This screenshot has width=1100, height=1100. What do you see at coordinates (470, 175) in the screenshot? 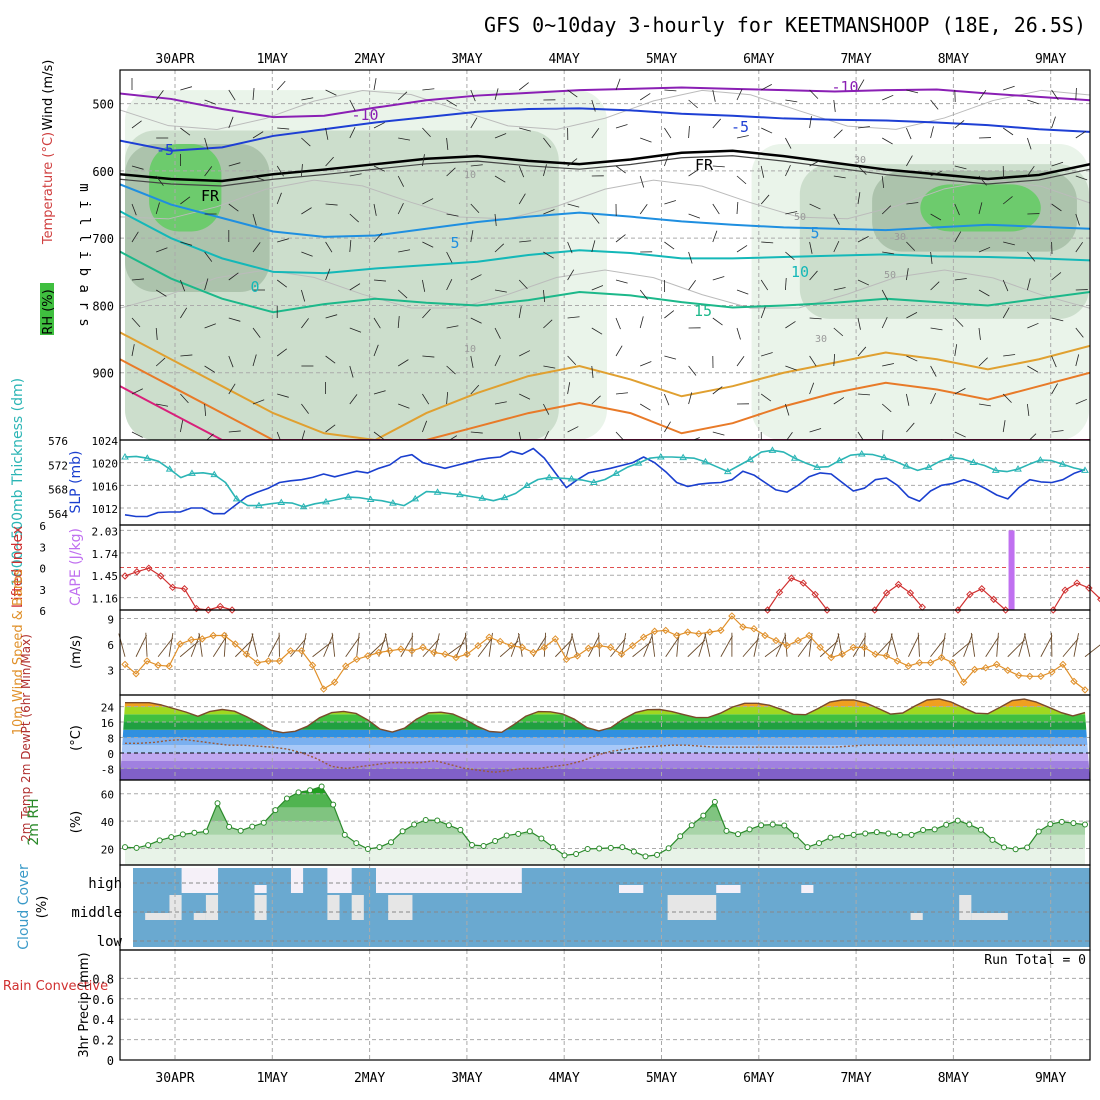
I see `rh-contour-label: 10` at bounding box center [470, 175].